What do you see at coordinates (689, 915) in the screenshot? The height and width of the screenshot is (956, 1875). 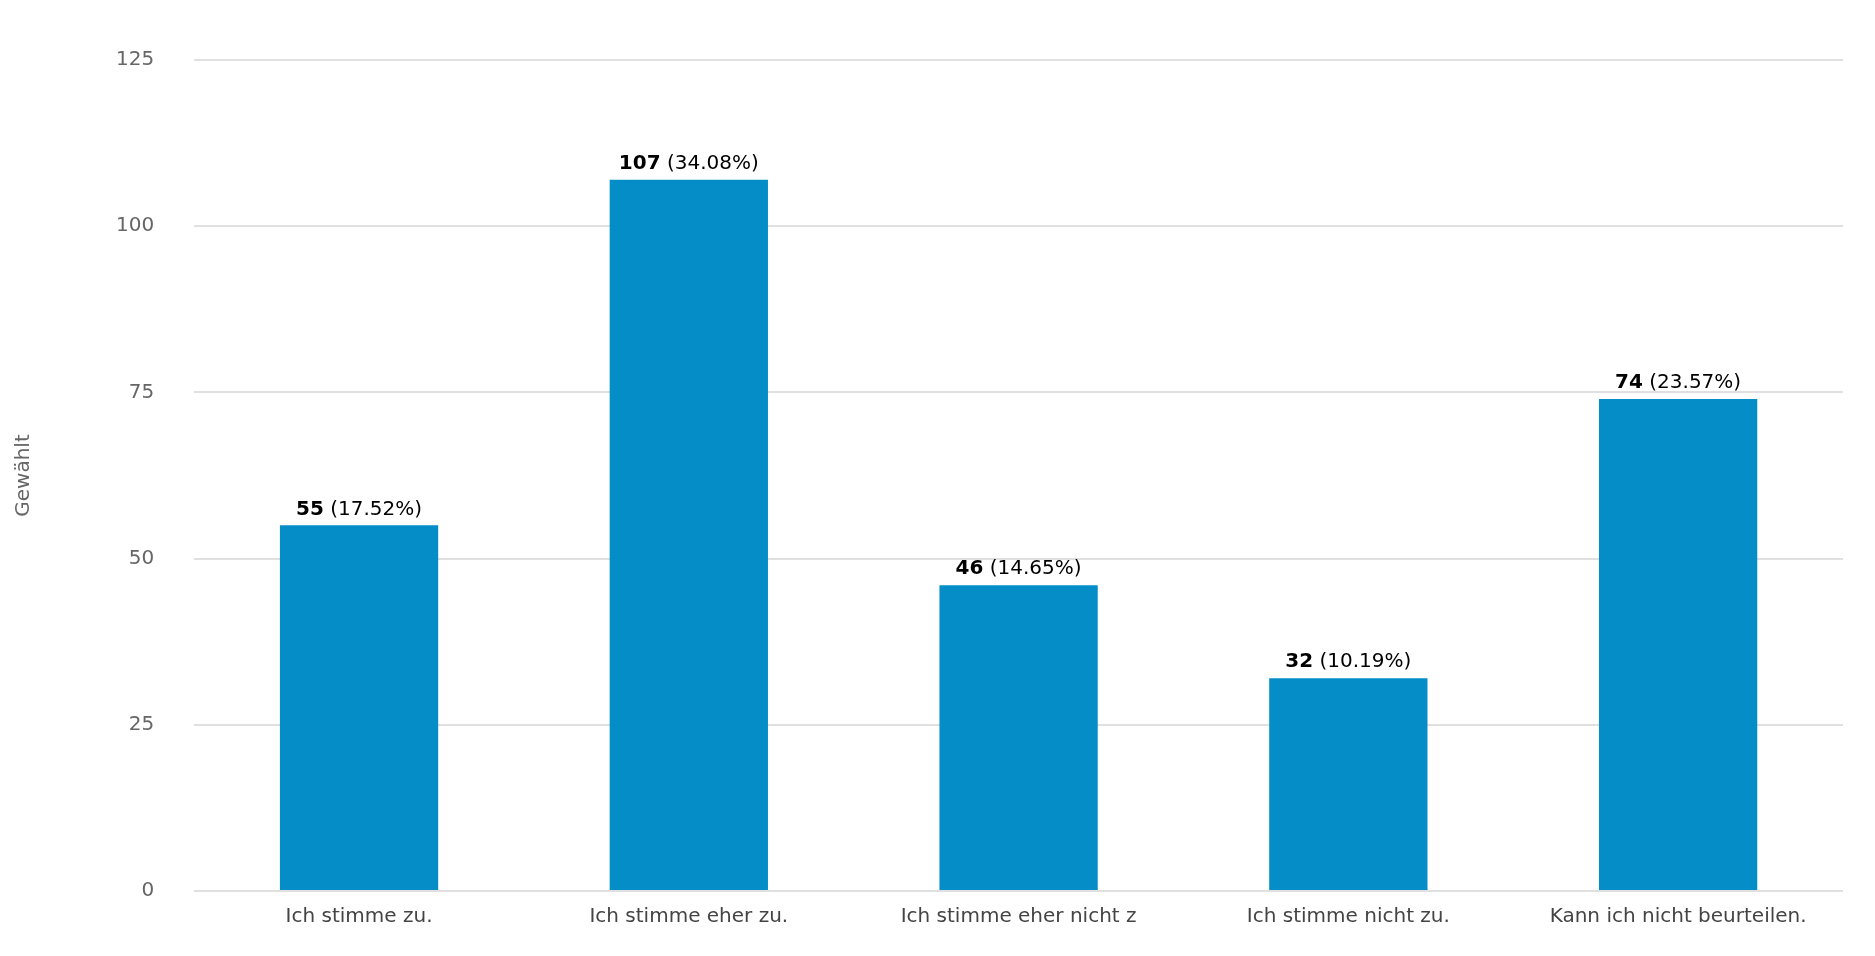 I see `x-tick-label: Ich stimme eher zu.` at bounding box center [689, 915].